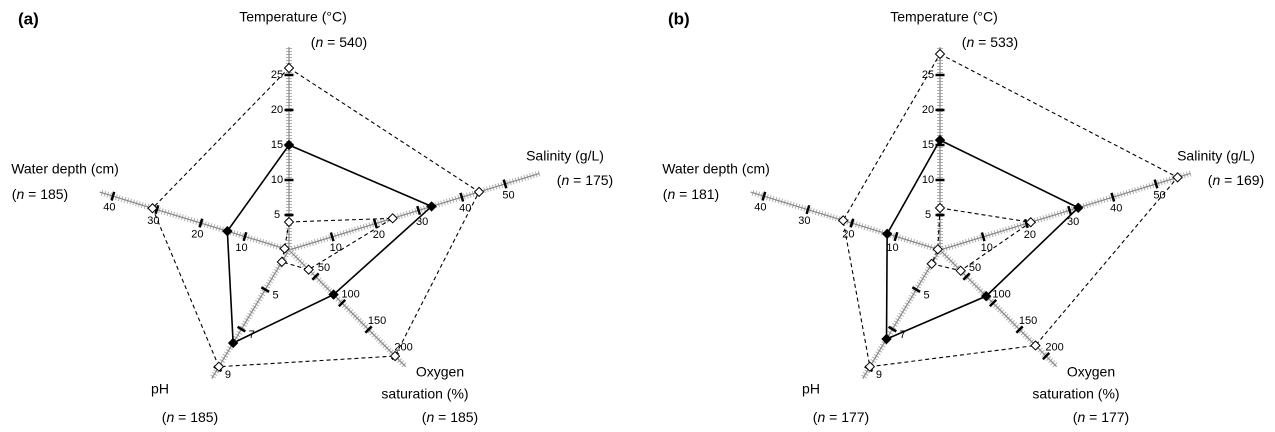  What do you see at coordinates (252, 335) in the screenshot?
I see `tick-label: 7` at bounding box center [252, 335].